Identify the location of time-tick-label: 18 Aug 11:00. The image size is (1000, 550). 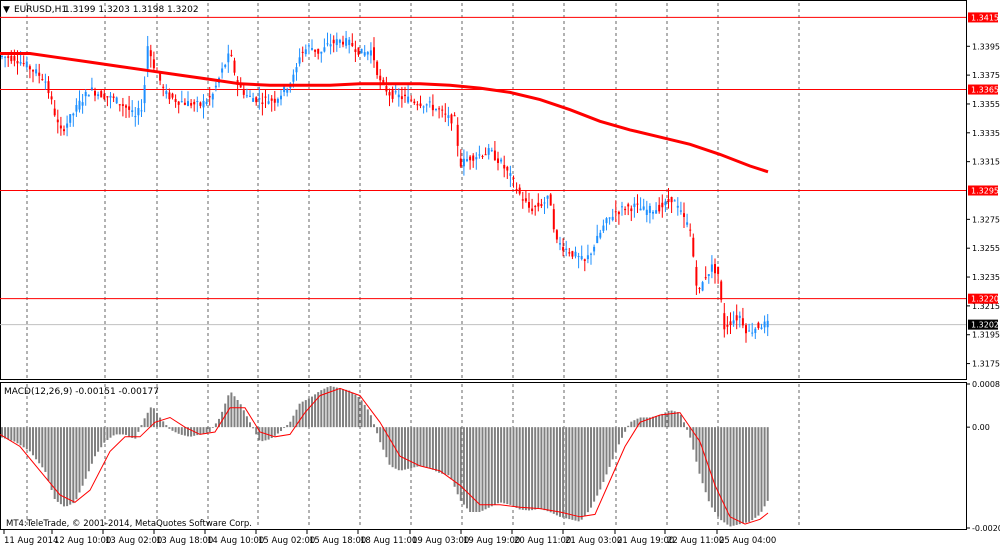
(388, 541).